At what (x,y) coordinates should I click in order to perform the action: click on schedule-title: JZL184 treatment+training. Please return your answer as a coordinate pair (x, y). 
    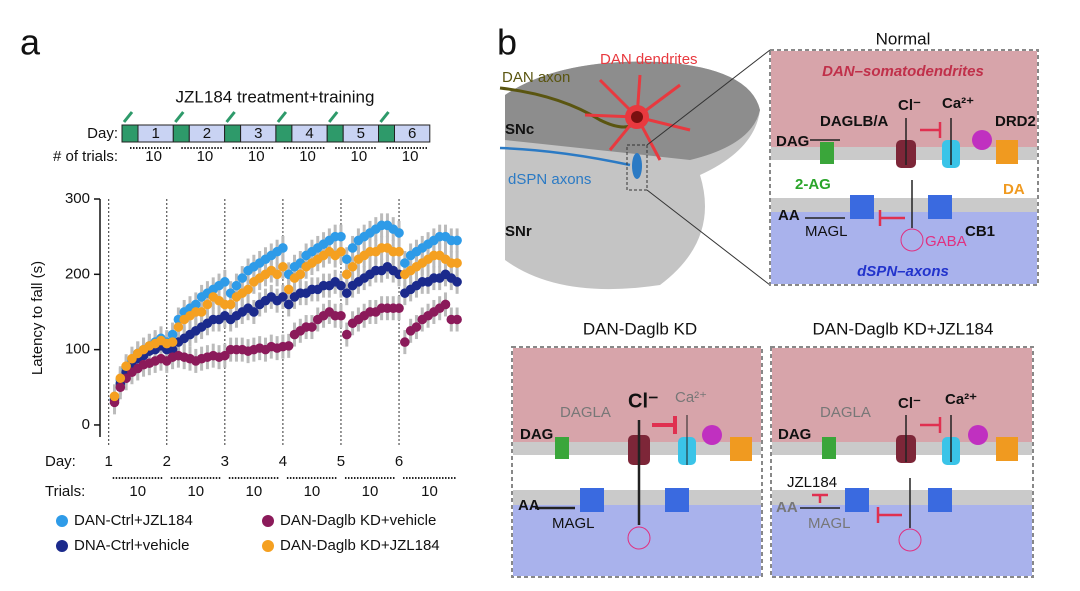
    Looking at the image, I should click on (275, 96).